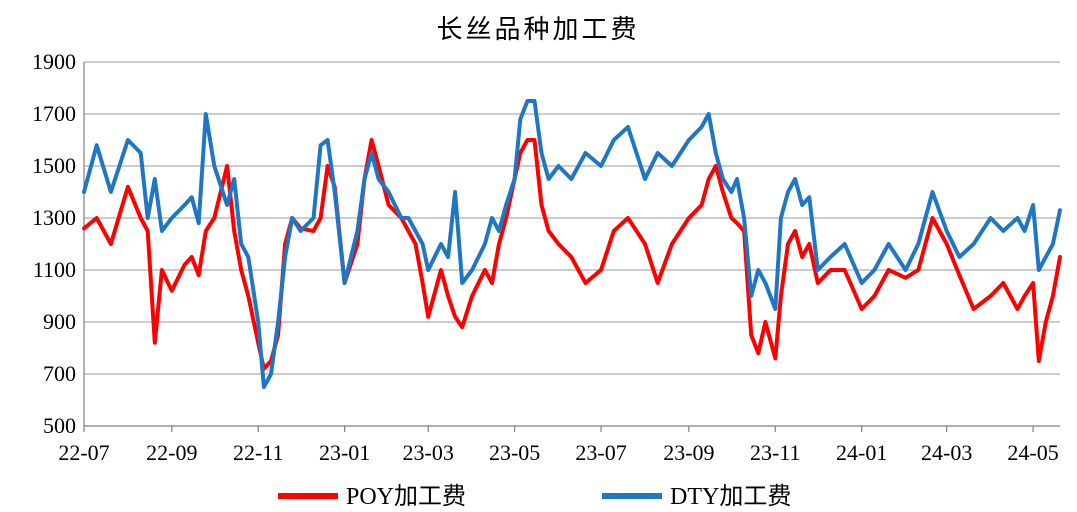  What do you see at coordinates (54, 165) in the screenshot?
I see `y-tick-label: 1500` at bounding box center [54, 165].